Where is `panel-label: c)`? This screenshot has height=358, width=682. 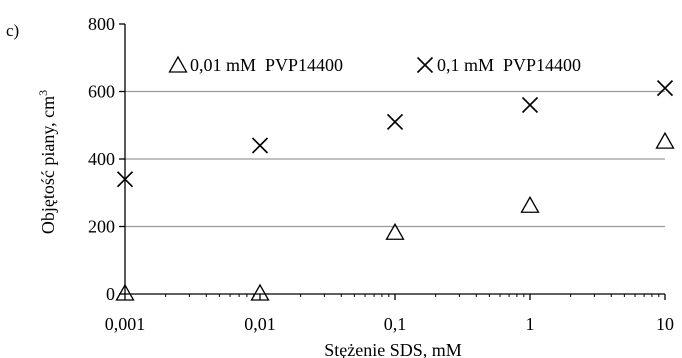 panel-label: c) is located at coordinates (12, 30).